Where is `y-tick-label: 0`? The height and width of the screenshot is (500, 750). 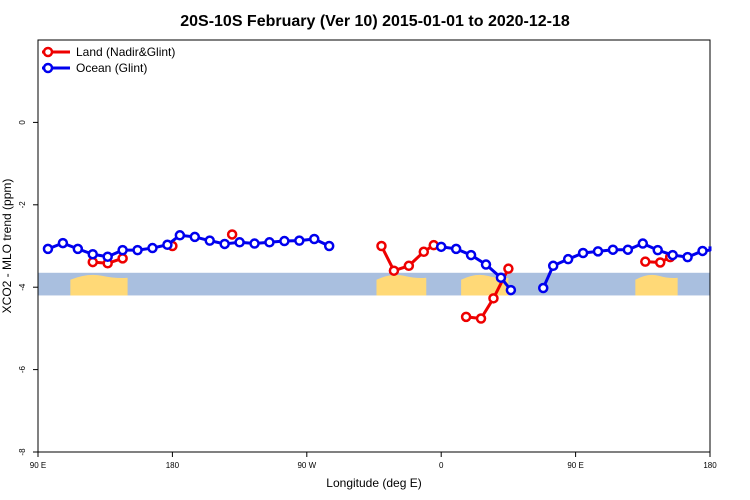
y-tick-label: 0 is located at coordinates (22, 122).